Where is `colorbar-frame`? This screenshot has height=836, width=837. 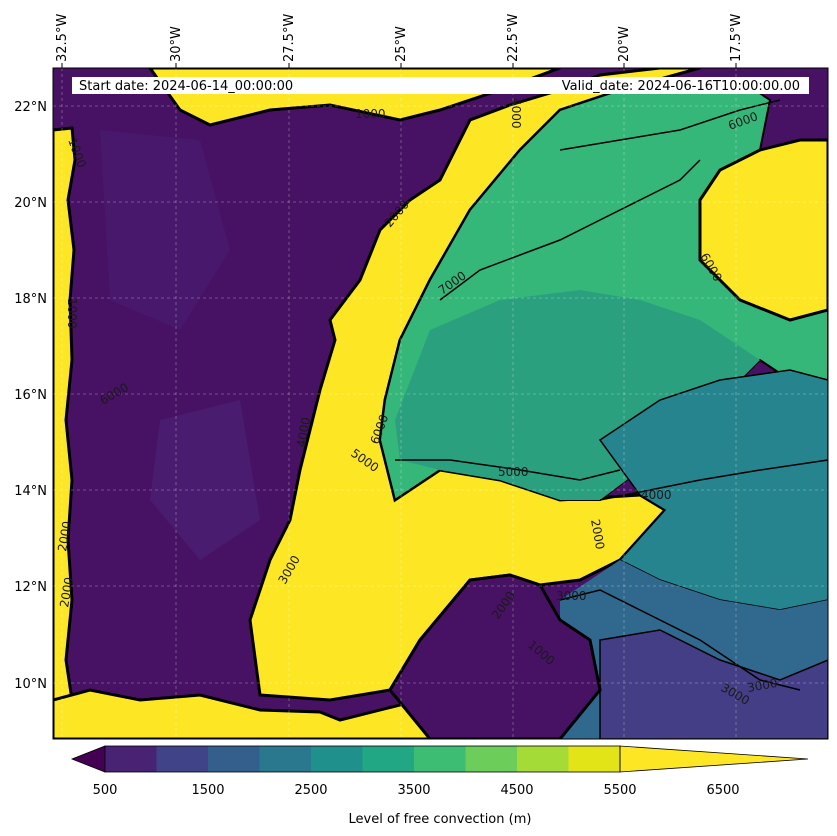
colorbar-frame is located at coordinates (362, 759).